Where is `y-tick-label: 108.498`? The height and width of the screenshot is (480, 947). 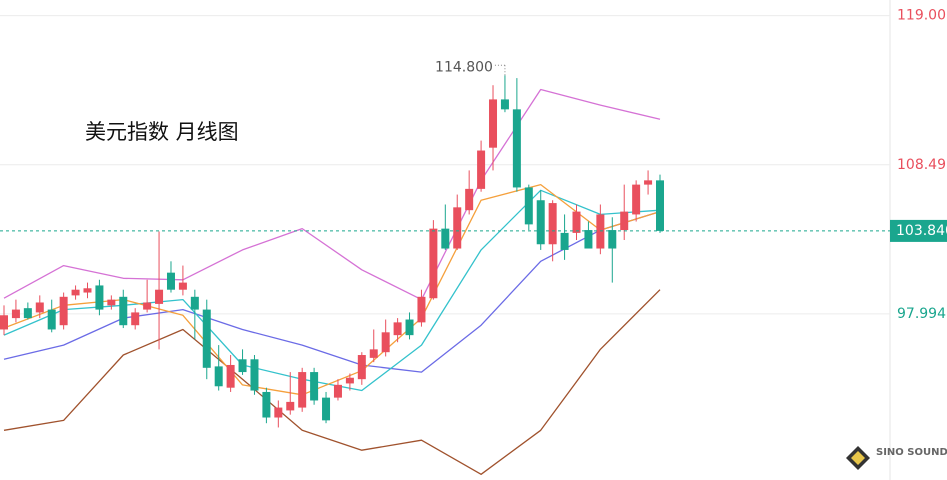
y-tick-label: 108.498 is located at coordinates (922, 165).